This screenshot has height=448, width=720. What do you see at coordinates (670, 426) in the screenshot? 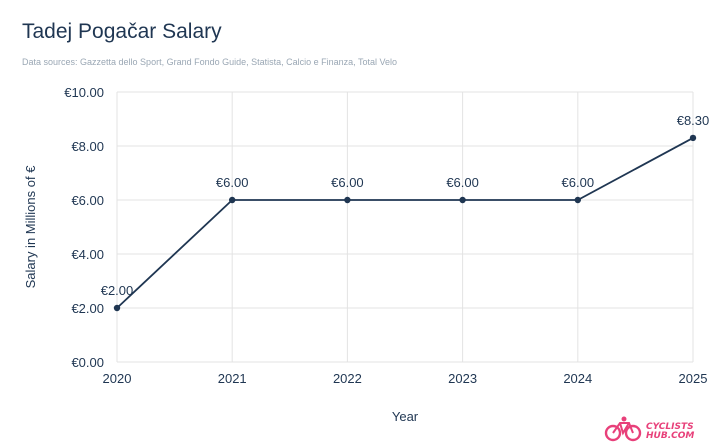
I see `logo-line-1: CYCLISTS` at bounding box center [670, 426].